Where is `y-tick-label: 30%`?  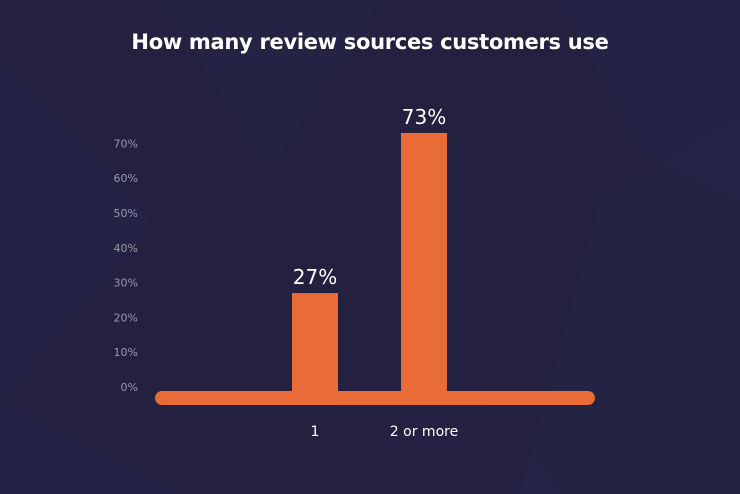
y-tick-label: 30% is located at coordinates (126, 283).